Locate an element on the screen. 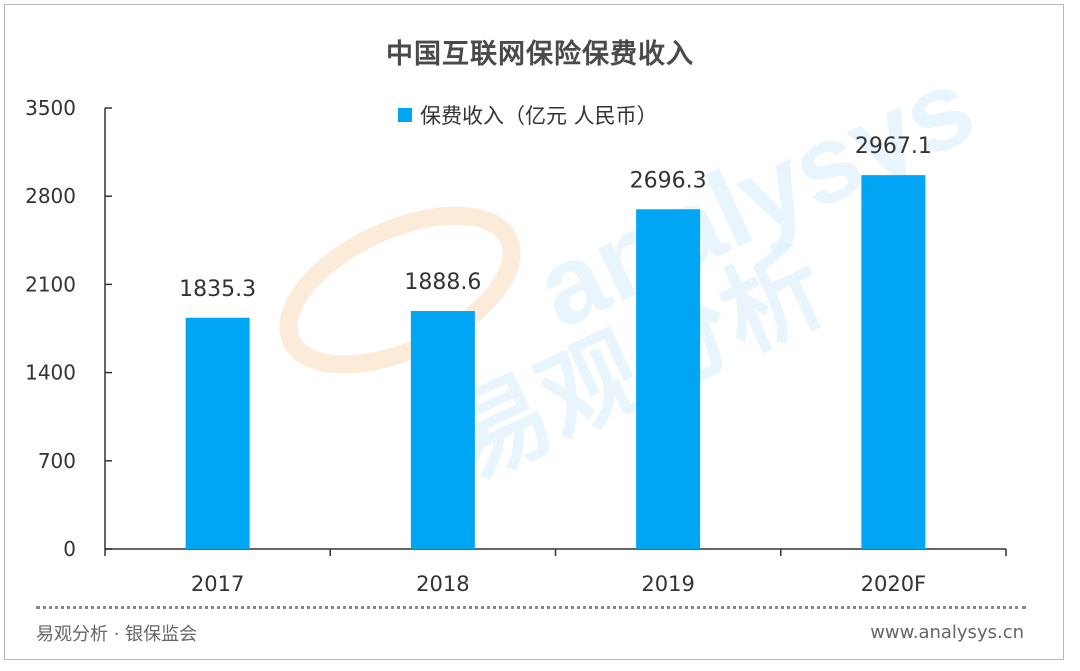 The height and width of the screenshot is (671, 1080). x-tick-label: 2018 is located at coordinates (442, 584).